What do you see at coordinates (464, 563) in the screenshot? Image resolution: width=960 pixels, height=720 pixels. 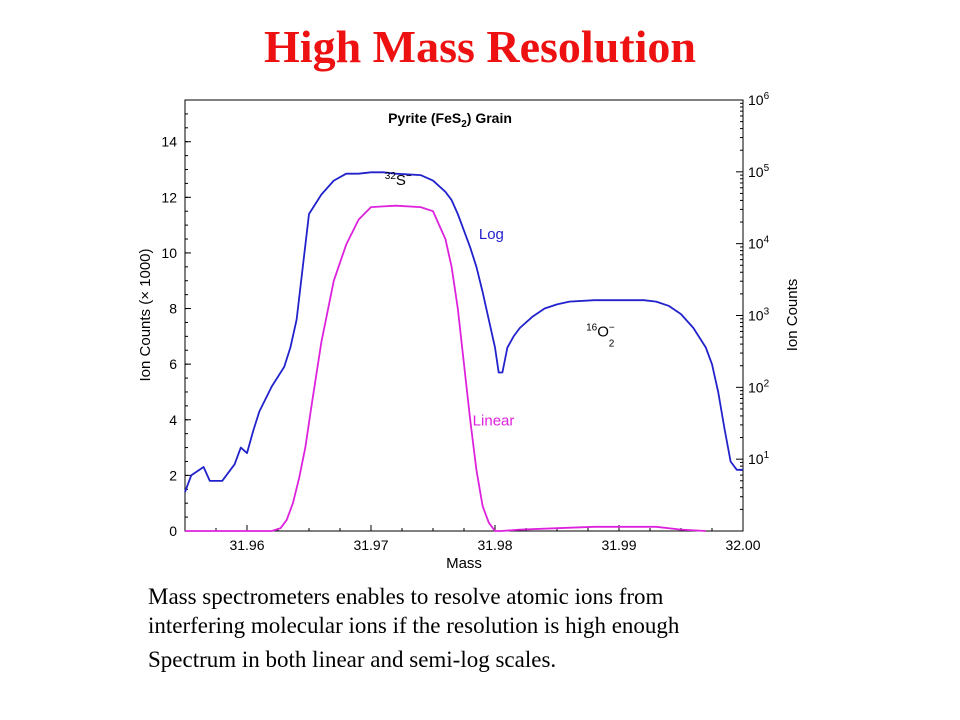 I see `x-axis-label: Mass` at bounding box center [464, 563].